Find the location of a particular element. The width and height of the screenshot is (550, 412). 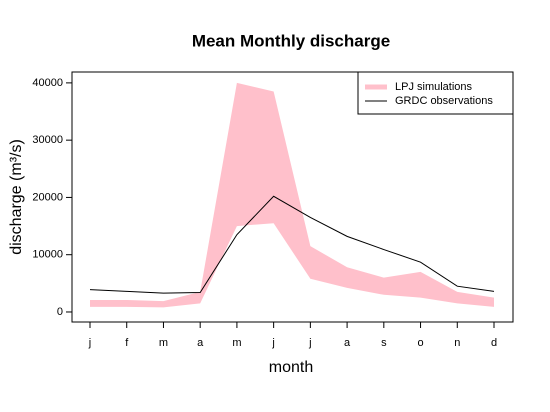

y-axis-label: discharge (m³/s) is located at coordinates (16, 197).